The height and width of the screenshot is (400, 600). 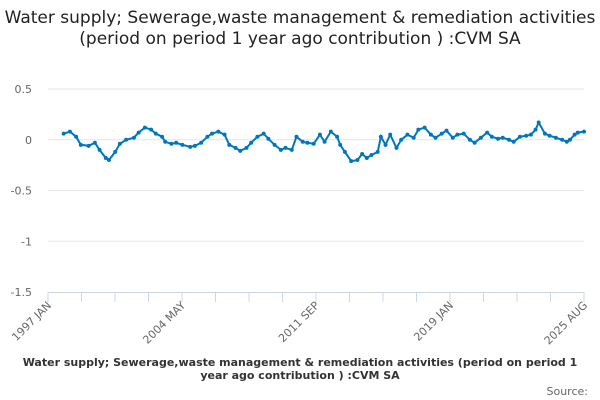 What do you see at coordinates (566, 323) in the screenshot?
I see `x-tick-label: 2025 AUG` at bounding box center [566, 323].